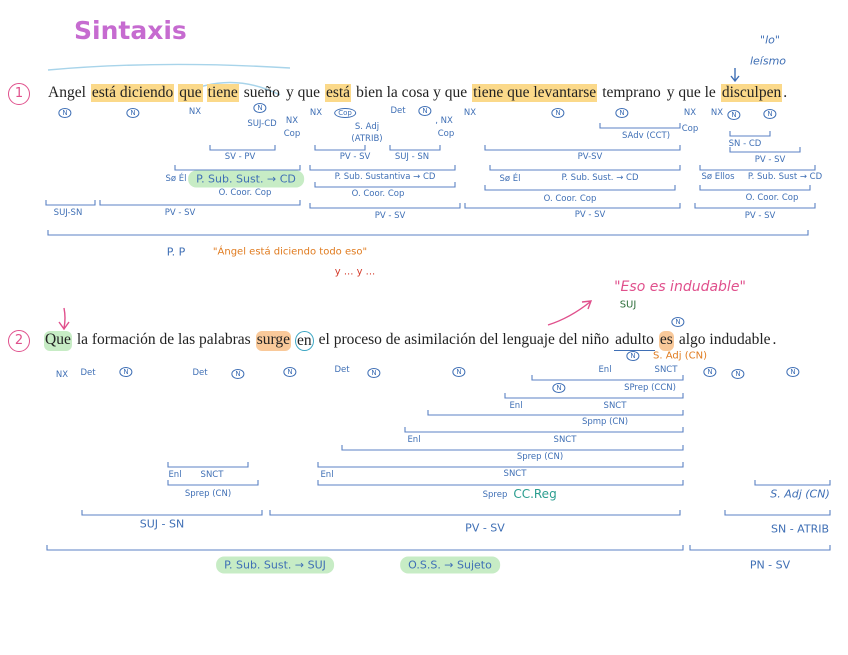  Describe the element at coordinates (535, 494) in the screenshot. I see `label: CC.Reg` at that location.